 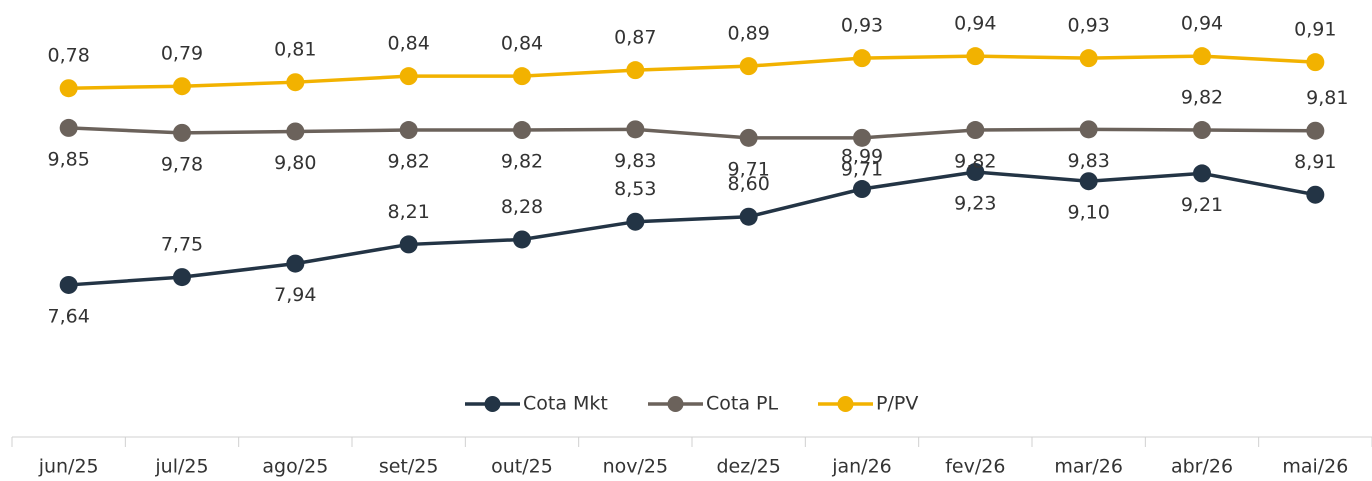 What do you see at coordinates (295, 163) in the screenshot?
I see `data-label: 9,80` at bounding box center [295, 163].